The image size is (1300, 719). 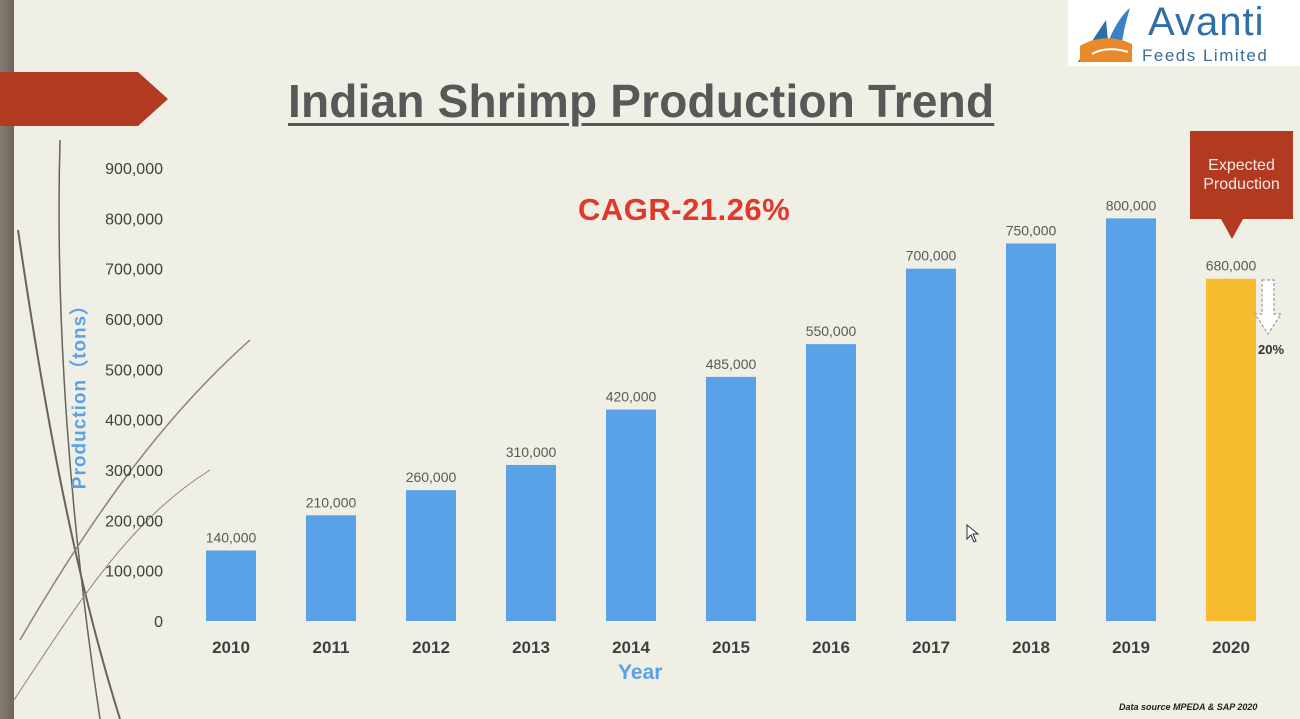 What do you see at coordinates (134, 169) in the screenshot?
I see `y-tick-label: 900,000` at bounding box center [134, 169].